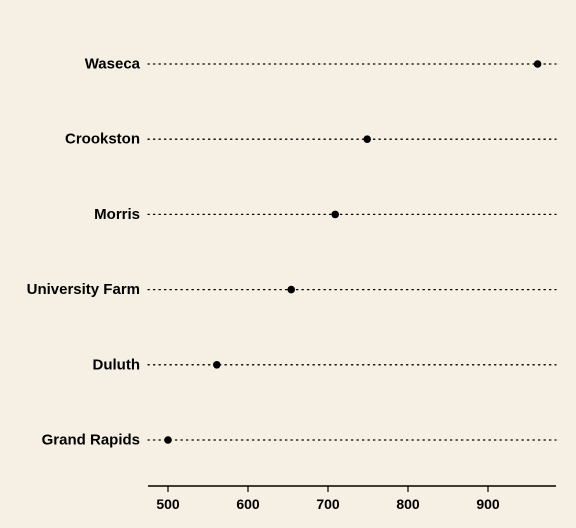 The height and width of the screenshot is (528, 576). What do you see at coordinates (113, 64) in the screenshot?
I see `category-label-waseca: Waseca` at bounding box center [113, 64].